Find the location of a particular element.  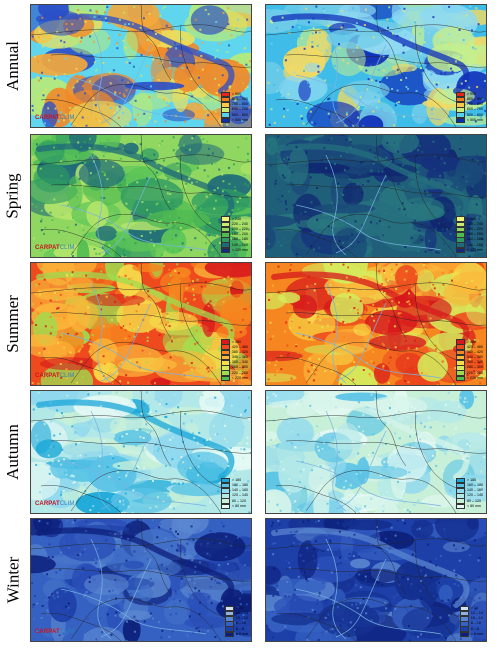

legend-label: < 220 mm is located at coordinates (239, 377).